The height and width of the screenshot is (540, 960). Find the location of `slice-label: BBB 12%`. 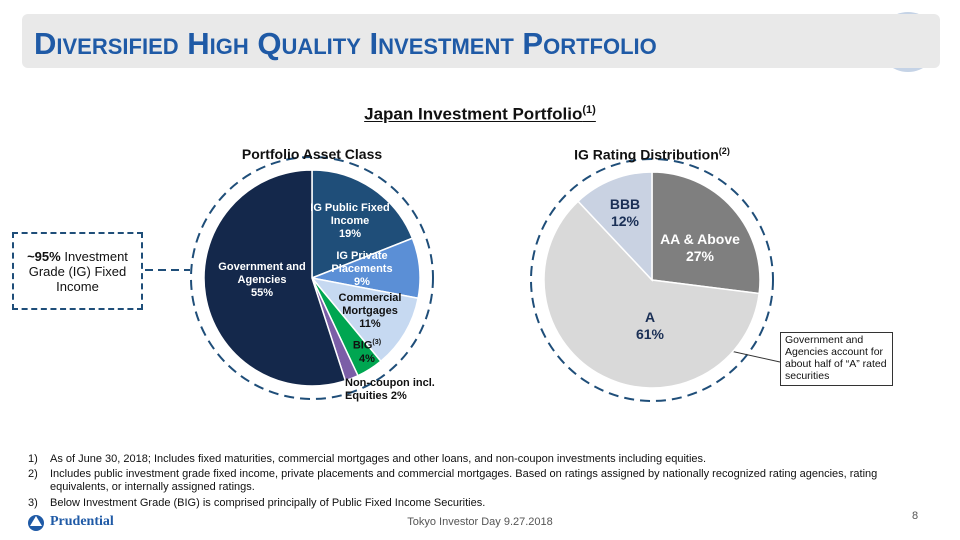

slice-label: BBB 12% is located at coordinates (625, 213).